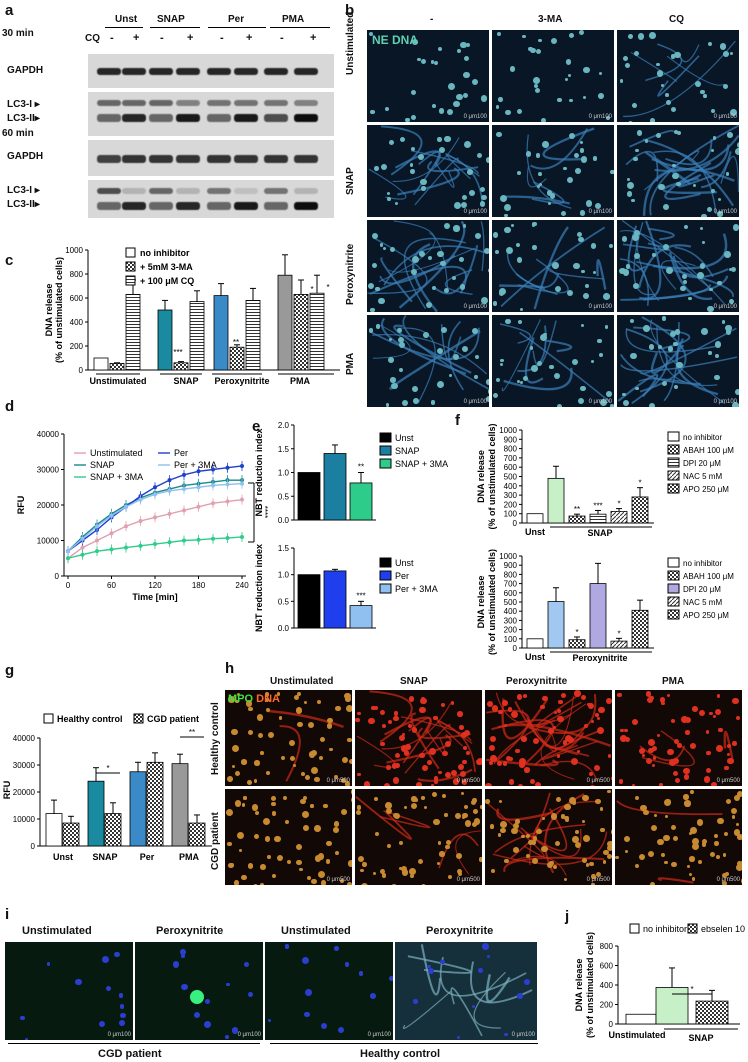 This screenshot has width=748, height=1062. What do you see at coordinates (344, 880) in the screenshot?
I see `h-scale-value: 500` at bounding box center [344, 880].